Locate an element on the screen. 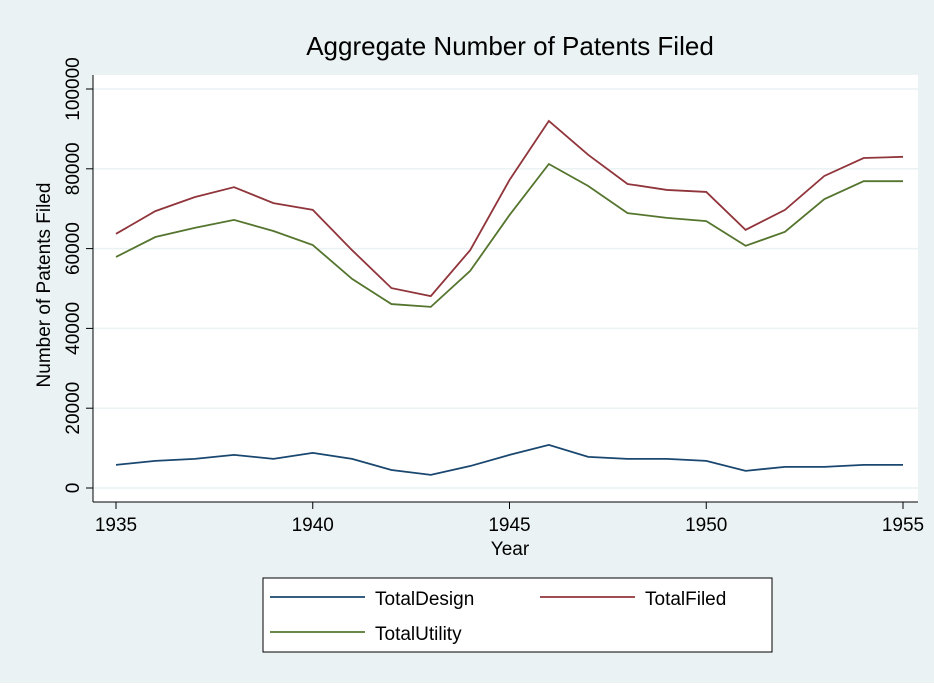 This screenshot has width=934, height=688. y-axis-label: Number of Patents Filed is located at coordinates (44, 285).